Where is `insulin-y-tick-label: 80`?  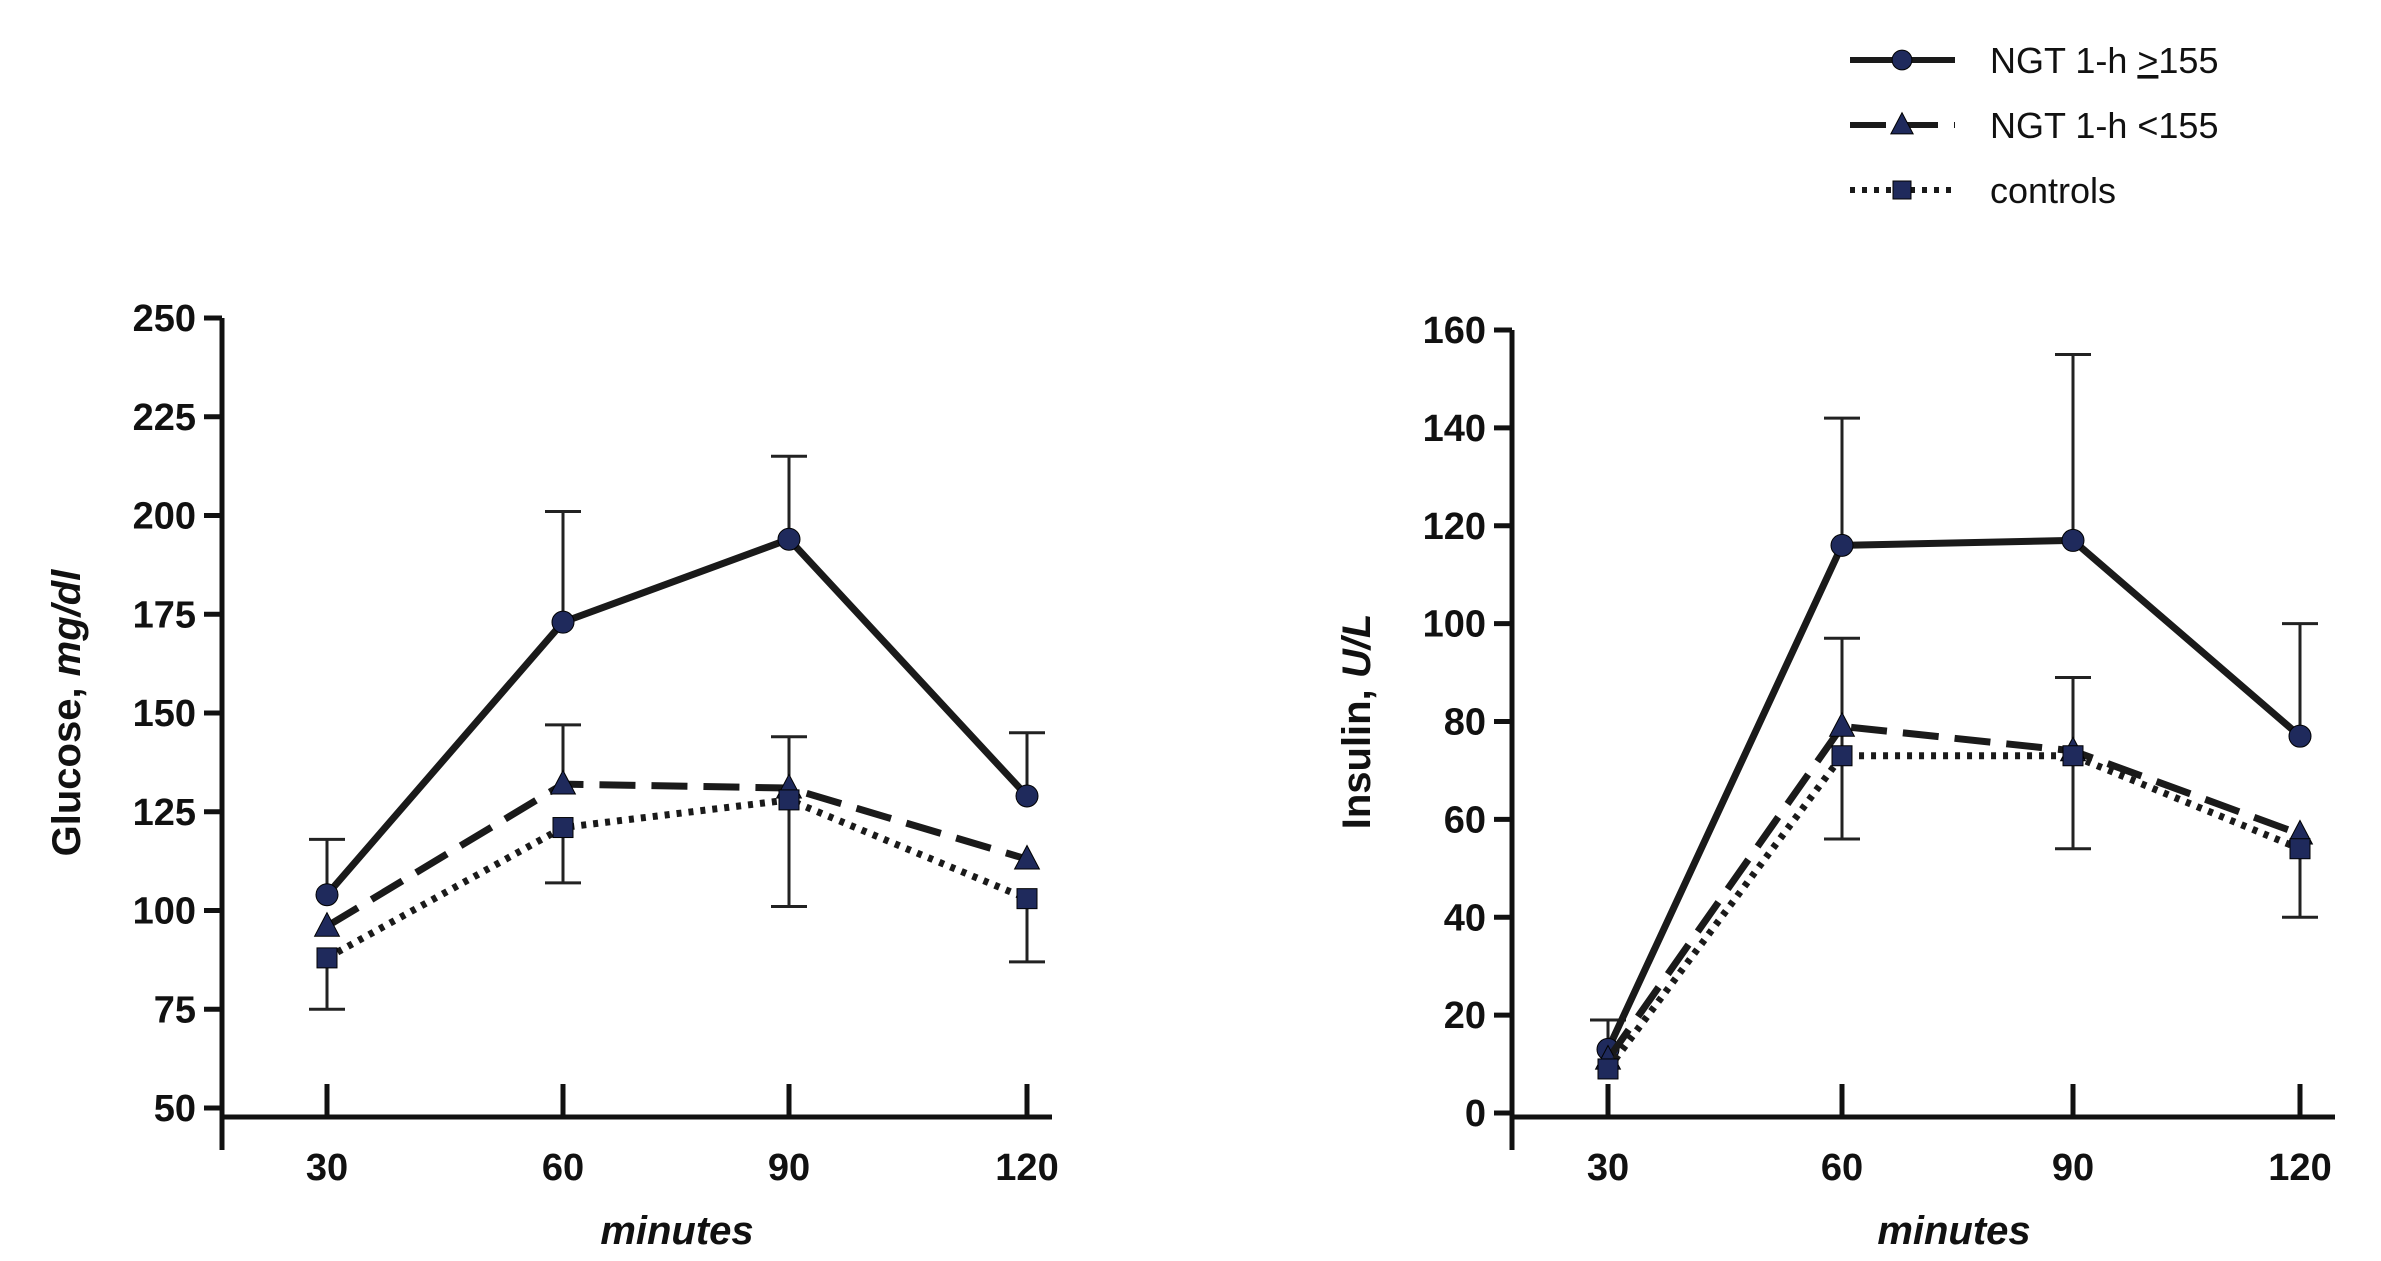
insulin-y-tick-label: 80 is located at coordinates (1465, 723).